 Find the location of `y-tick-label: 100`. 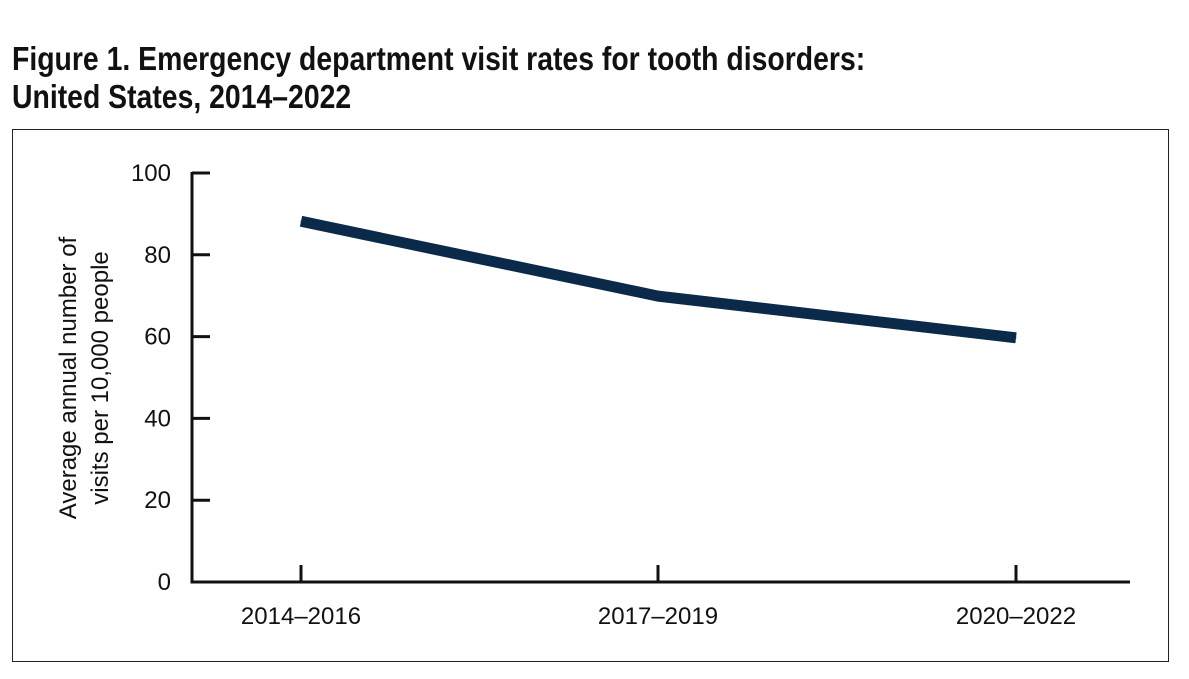

y-tick-label: 100 is located at coordinates (151, 173).